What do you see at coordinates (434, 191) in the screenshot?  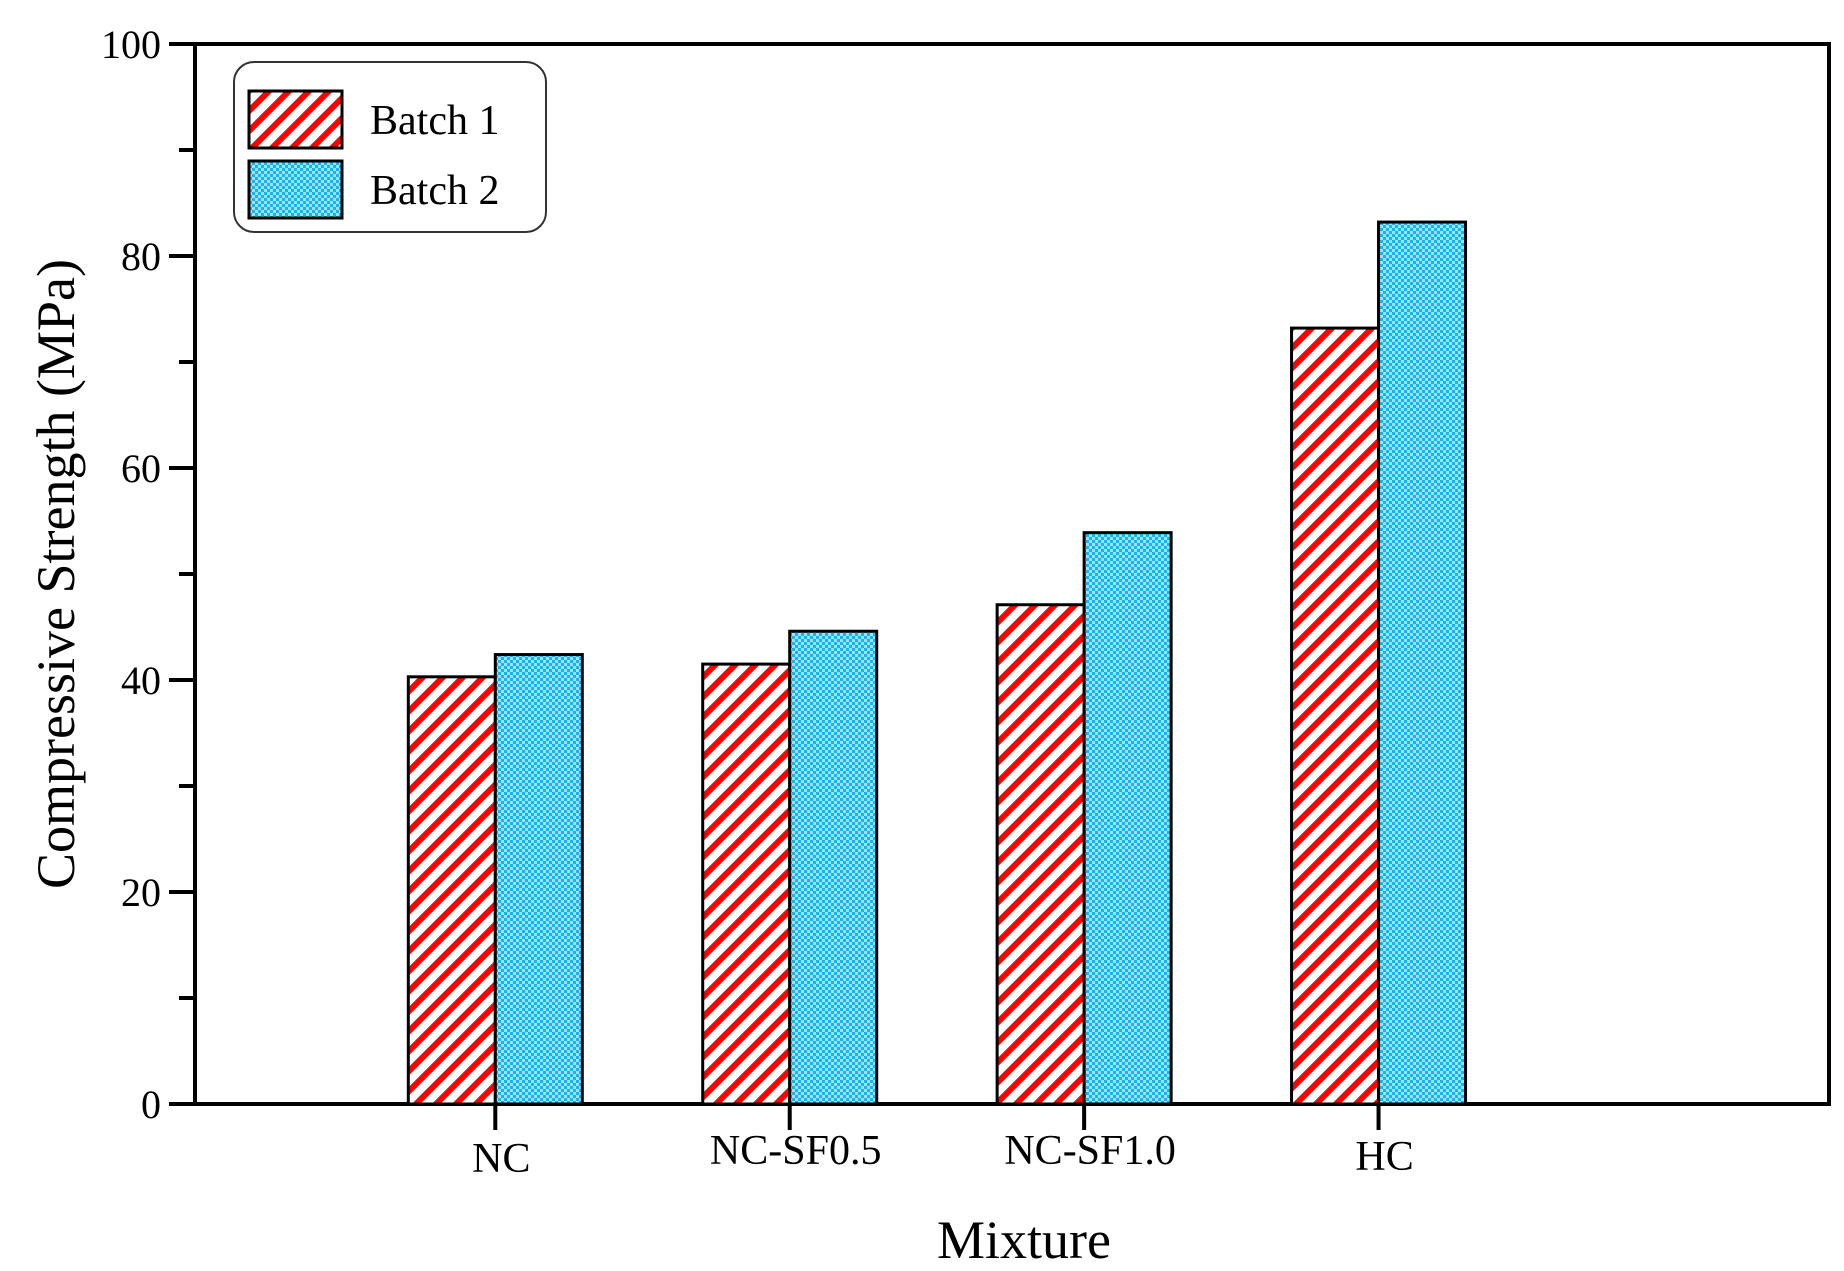 I see `legend-label-batch-2: Batch 2` at bounding box center [434, 191].